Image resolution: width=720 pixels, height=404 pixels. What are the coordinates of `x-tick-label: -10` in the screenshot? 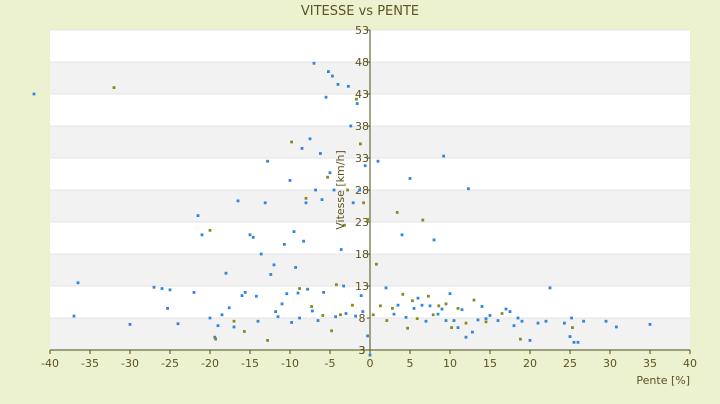 It's located at (290, 363).